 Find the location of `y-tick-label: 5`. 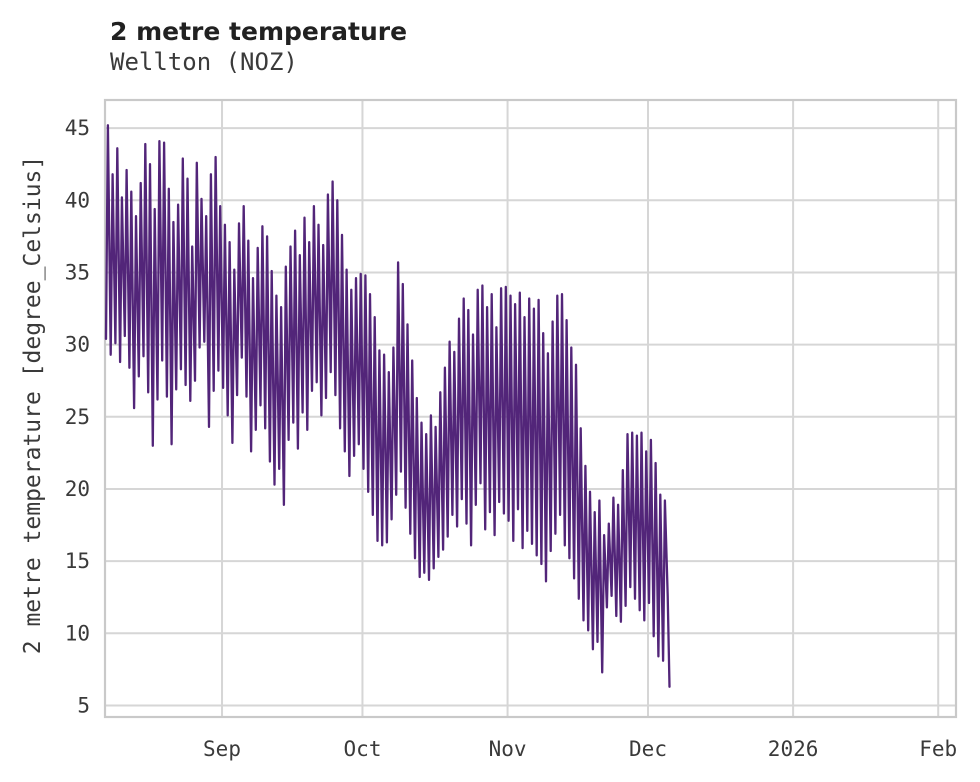

y-tick-label: 5 is located at coordinates (83, 706).